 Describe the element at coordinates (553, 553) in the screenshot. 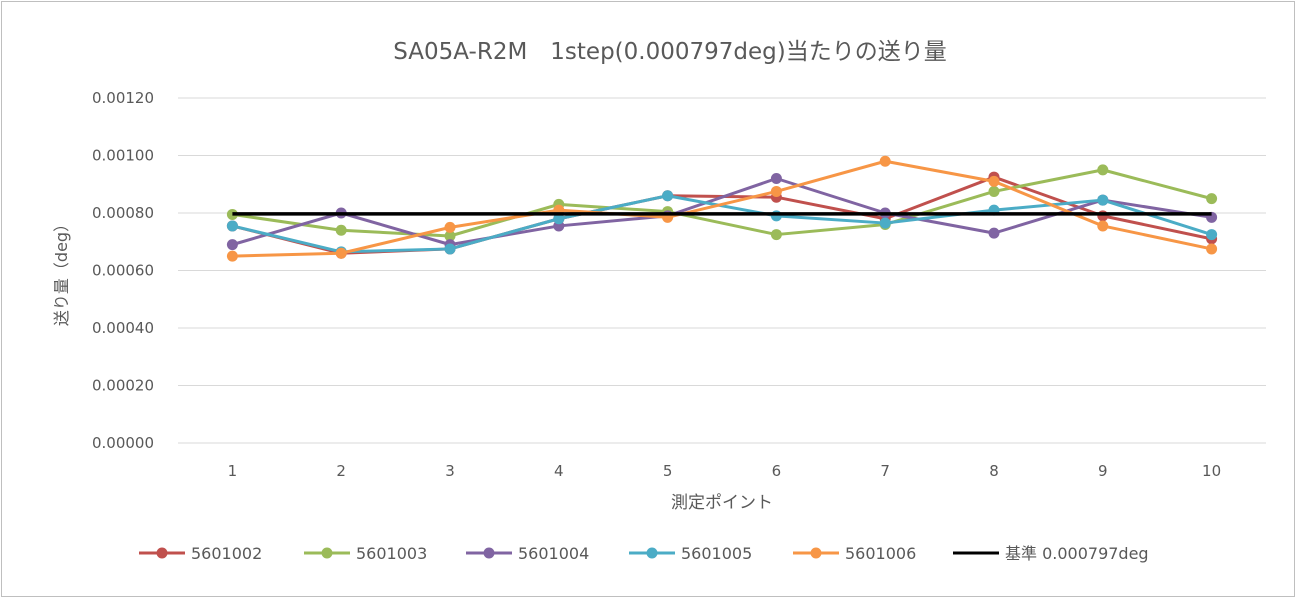

I see `legend-label: 5601004` at that location.